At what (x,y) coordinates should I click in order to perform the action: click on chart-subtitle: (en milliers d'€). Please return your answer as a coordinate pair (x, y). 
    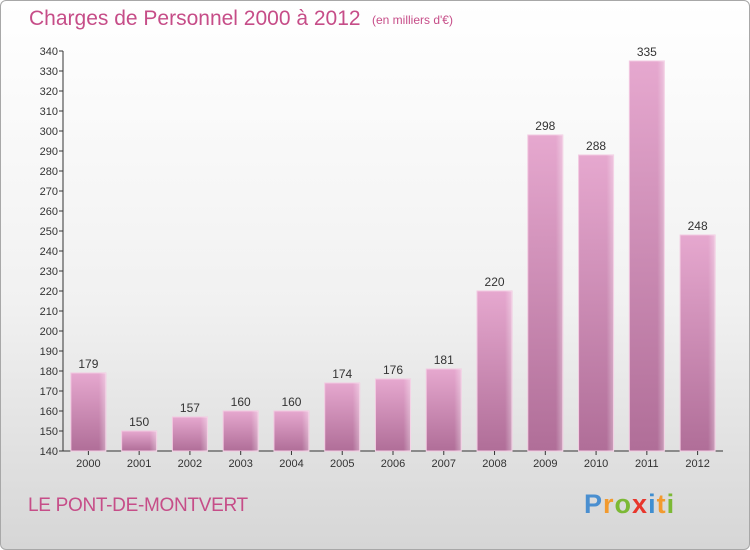
    Looking at the image, I should click on (412, 20).